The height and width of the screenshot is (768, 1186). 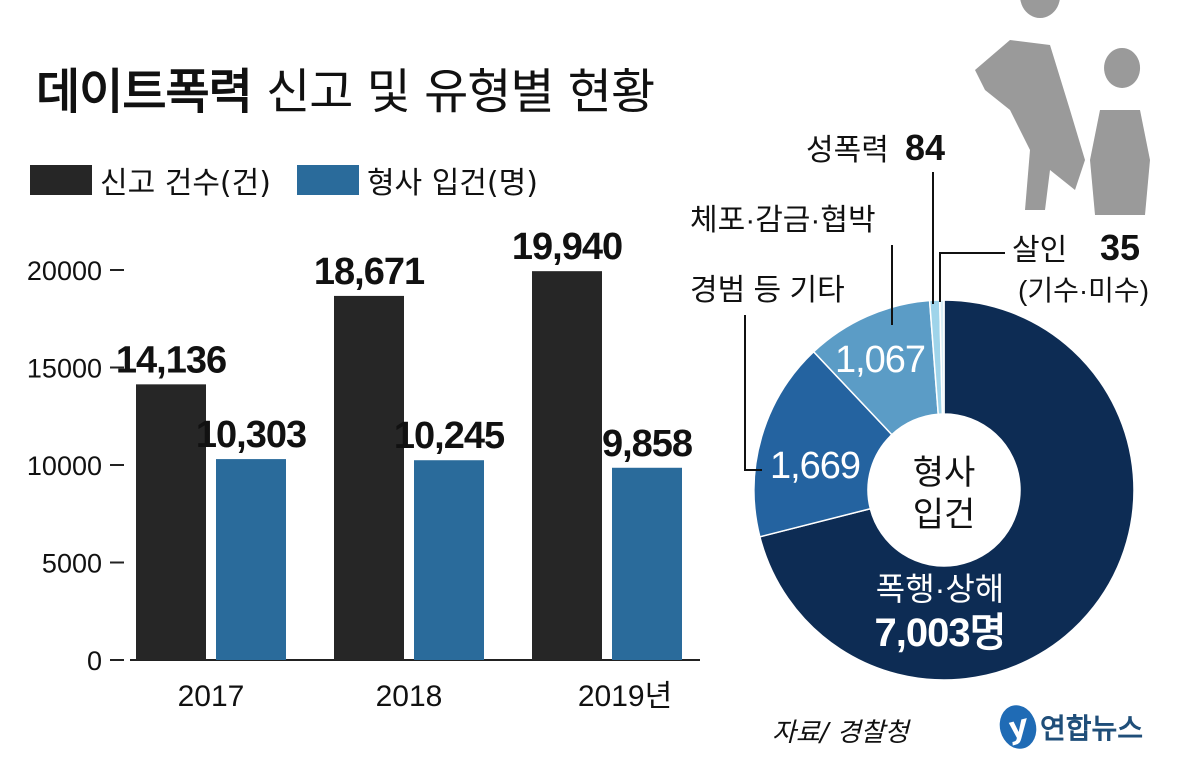 What do you see at coordinates (211, 696) in the screenshot?
I see `x-tick-label: 2017` at bounding box center [211, 696].